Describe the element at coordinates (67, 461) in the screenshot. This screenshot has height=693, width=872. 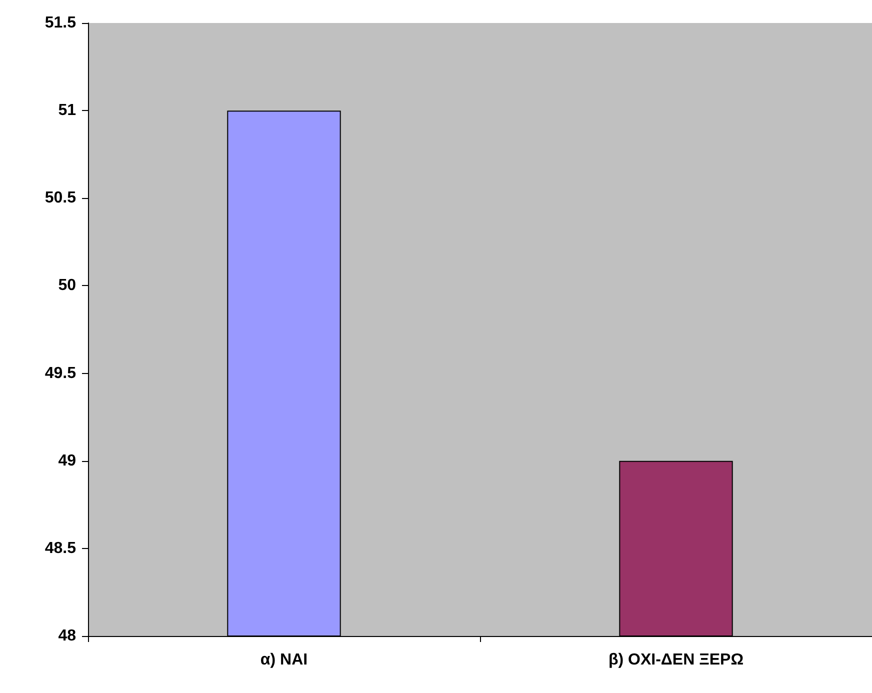
I see `y-tick-label: 49` at that location.